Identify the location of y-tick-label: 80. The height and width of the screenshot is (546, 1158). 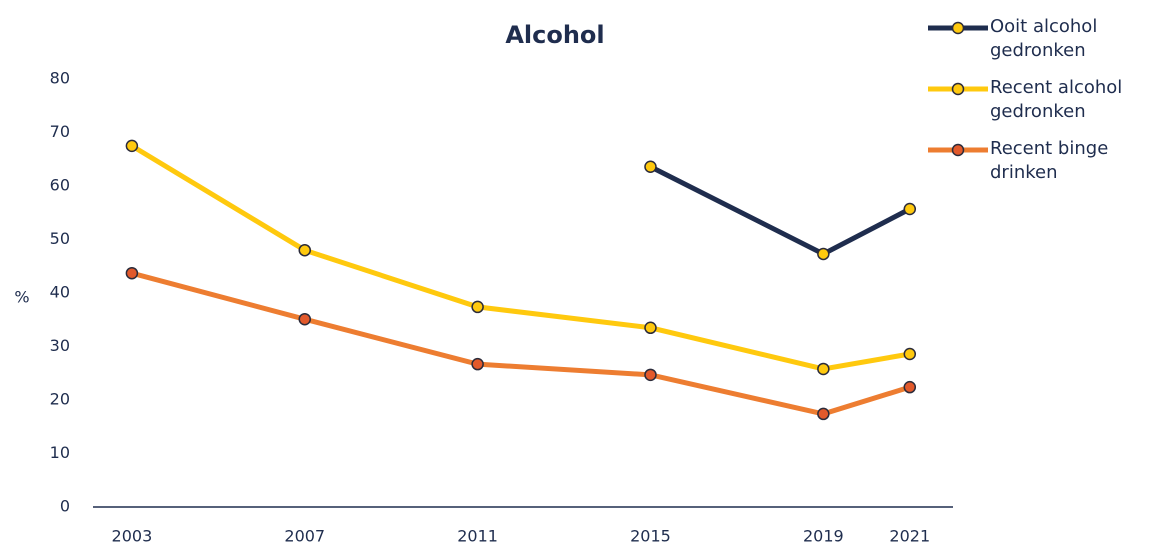
(60, 78).